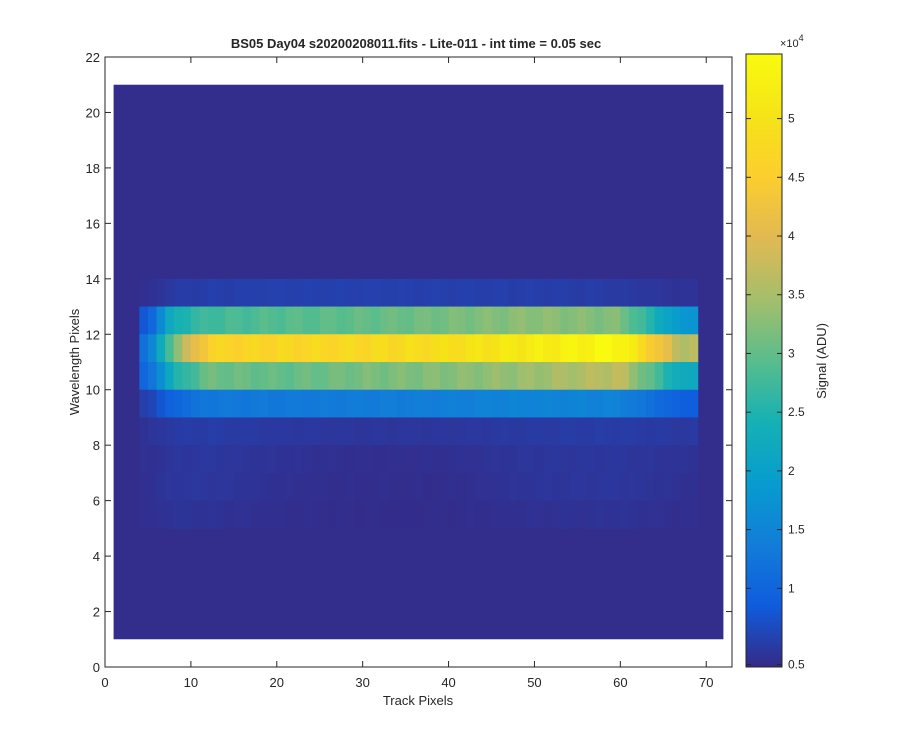 This screenshot has height=750, width=900. I want to click on y-tick-label: 2, so click(96, 612).